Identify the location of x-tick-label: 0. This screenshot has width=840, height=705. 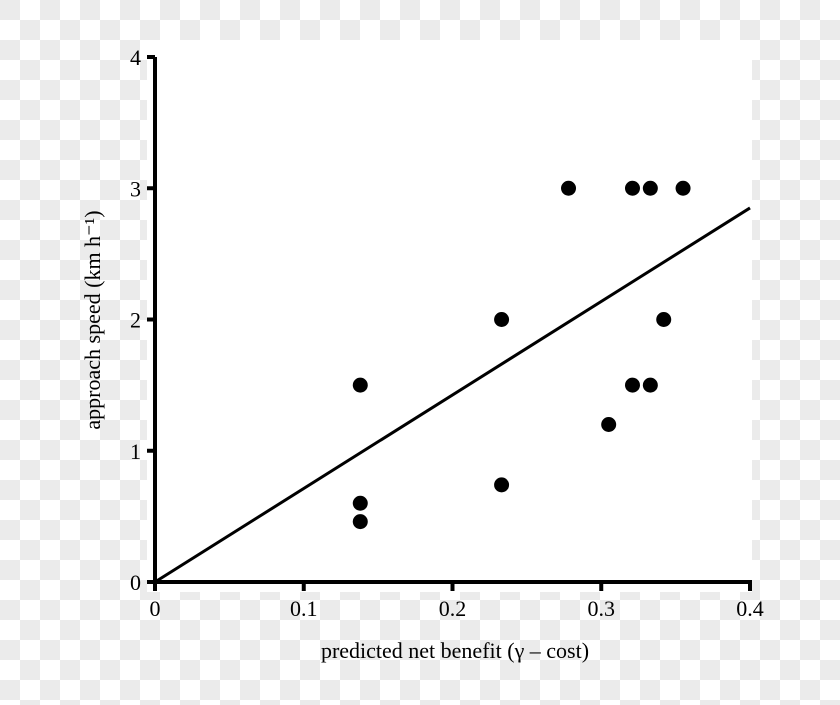
(155, 608).